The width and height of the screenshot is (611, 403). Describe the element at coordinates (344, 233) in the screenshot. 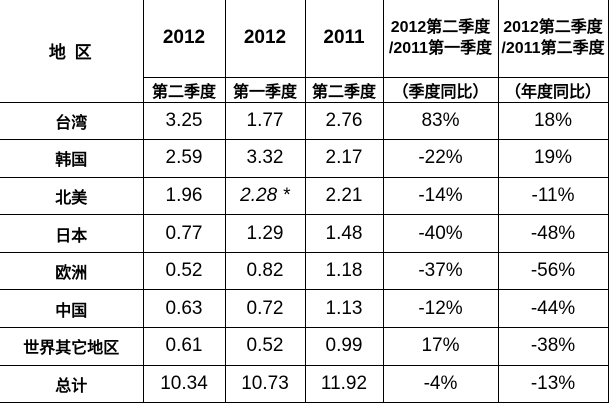

I see `value-cell: 1.48` at that location.